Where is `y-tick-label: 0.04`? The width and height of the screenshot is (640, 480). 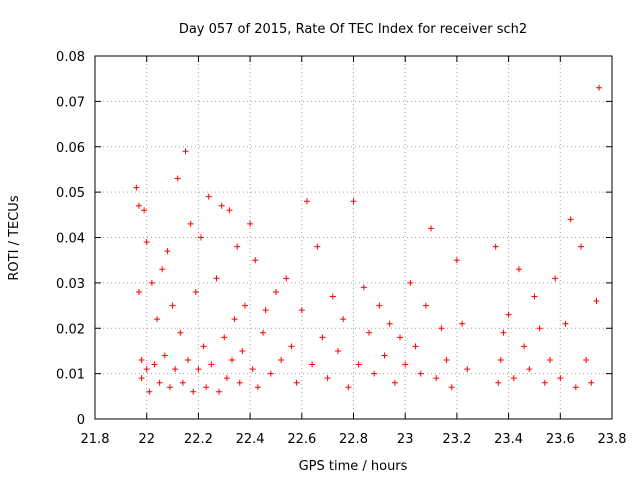 y-tick-label: 0.04 is located at coordinates (70, 239).